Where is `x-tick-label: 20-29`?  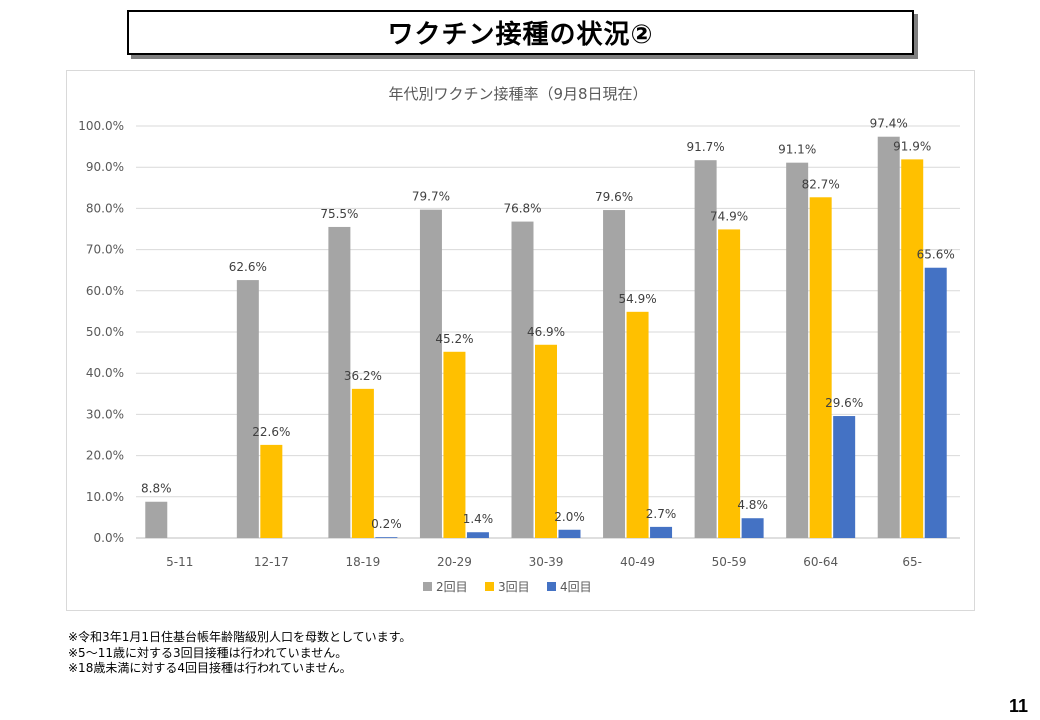
x-tick-label: 20-29 is located at coordinates (454, 562).